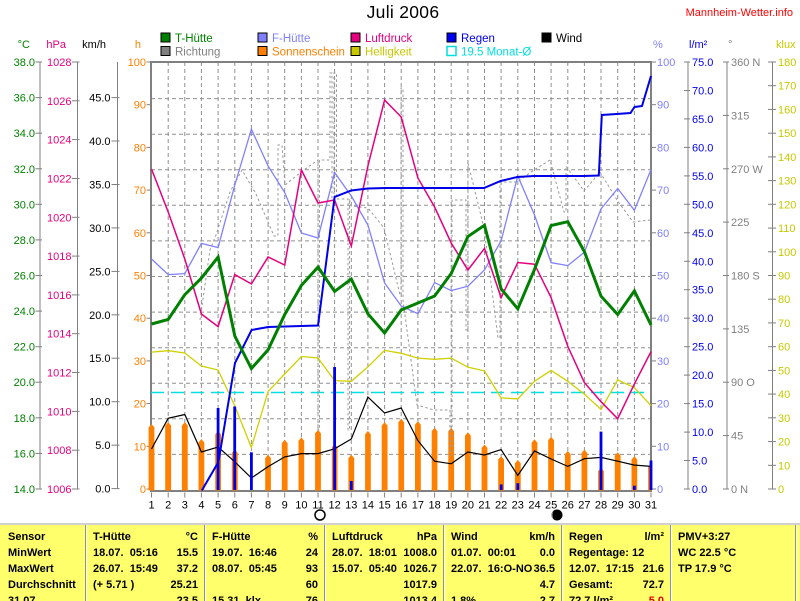 The image size is (800, 601). I want to click on svg-text: 140, so click(787, 158).